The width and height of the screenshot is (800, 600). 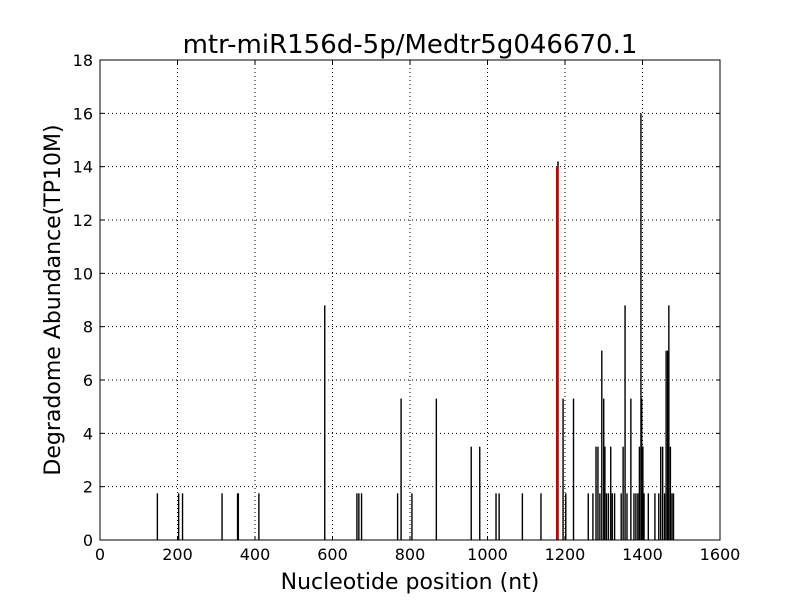 I want to click on y-tick-label: 2, so click(x=88, y=487).